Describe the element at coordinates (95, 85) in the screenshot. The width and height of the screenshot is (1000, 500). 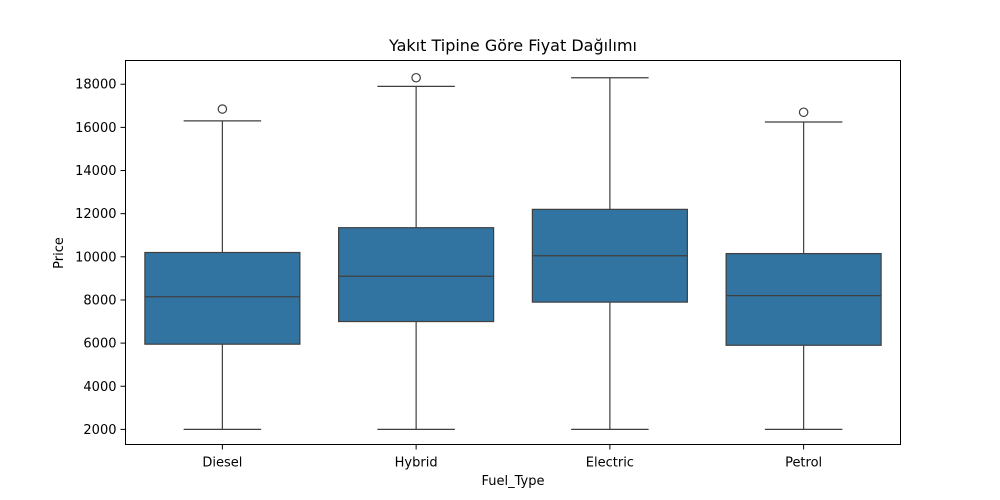
I see `y-tick-label: 18000` at that location.